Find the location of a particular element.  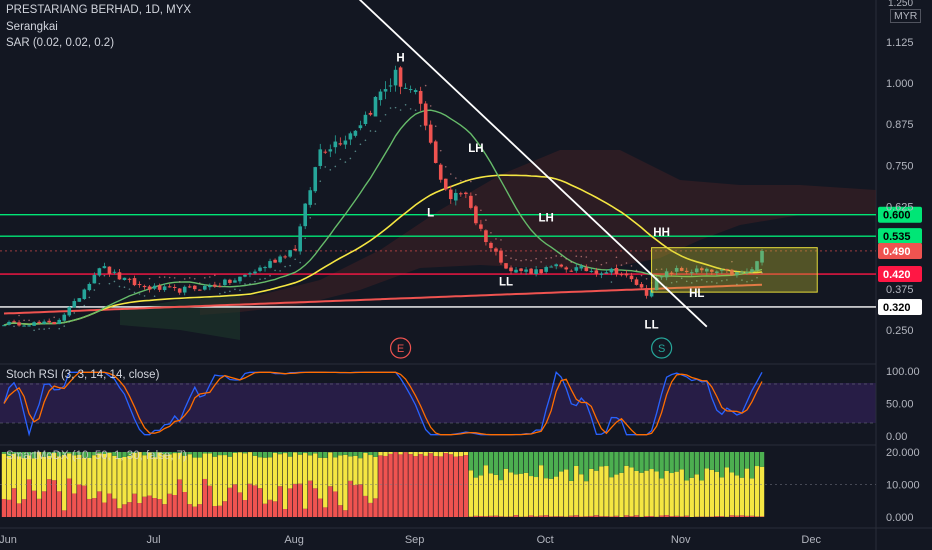

event-marker-label: E is located at coordinates (400, 349).